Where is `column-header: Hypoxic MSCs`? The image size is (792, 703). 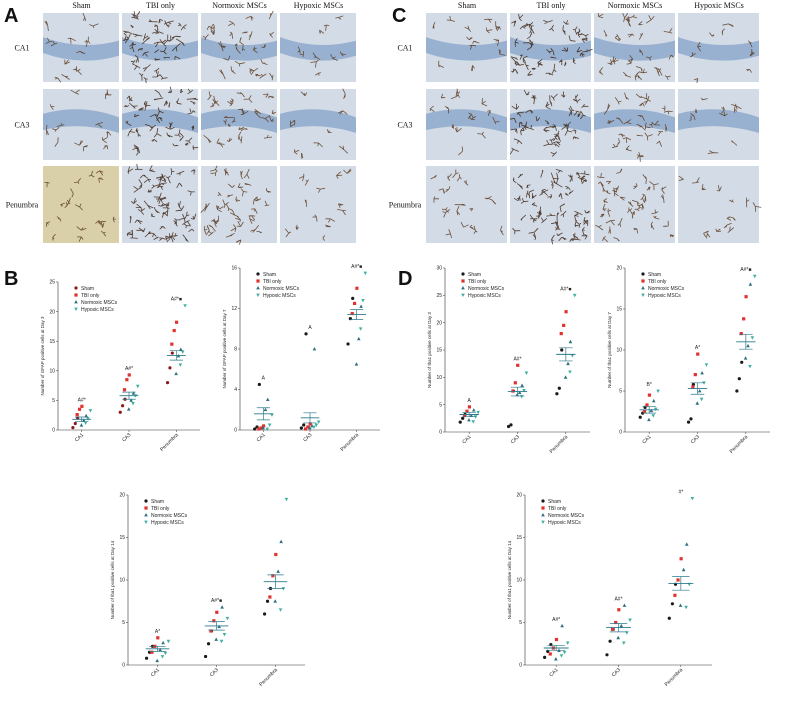
column-header: Hypoxic MSCs is located at coordinates (319, 5).